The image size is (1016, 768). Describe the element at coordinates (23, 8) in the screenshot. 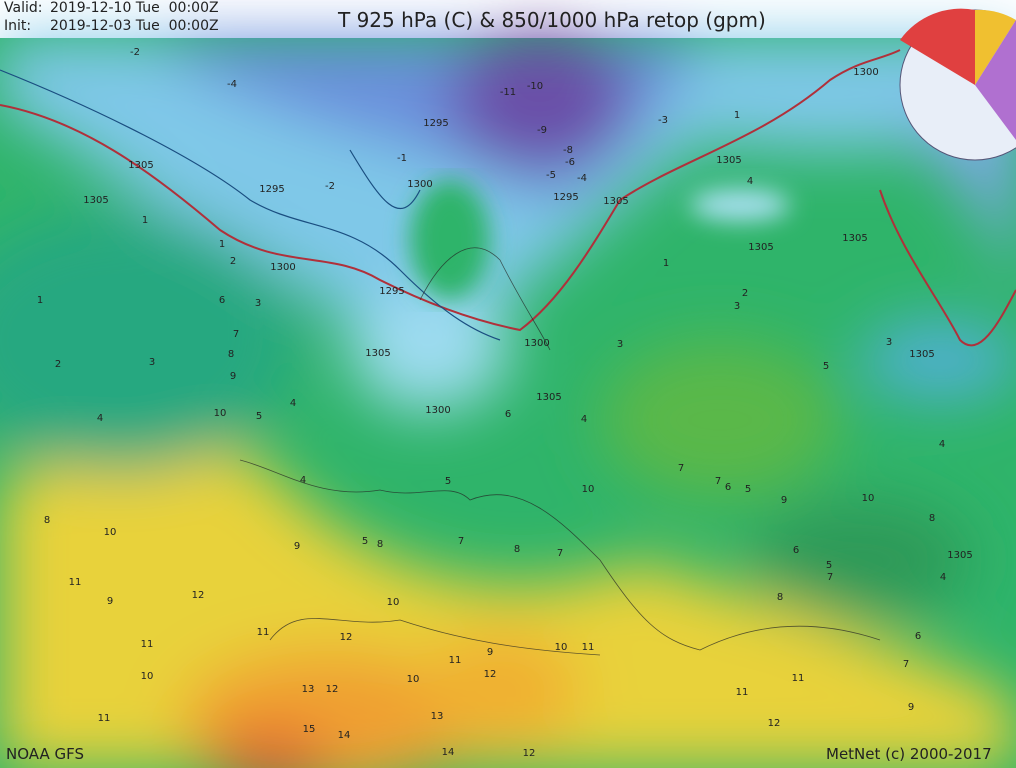

I see `valid-label: Valid:` at that location.